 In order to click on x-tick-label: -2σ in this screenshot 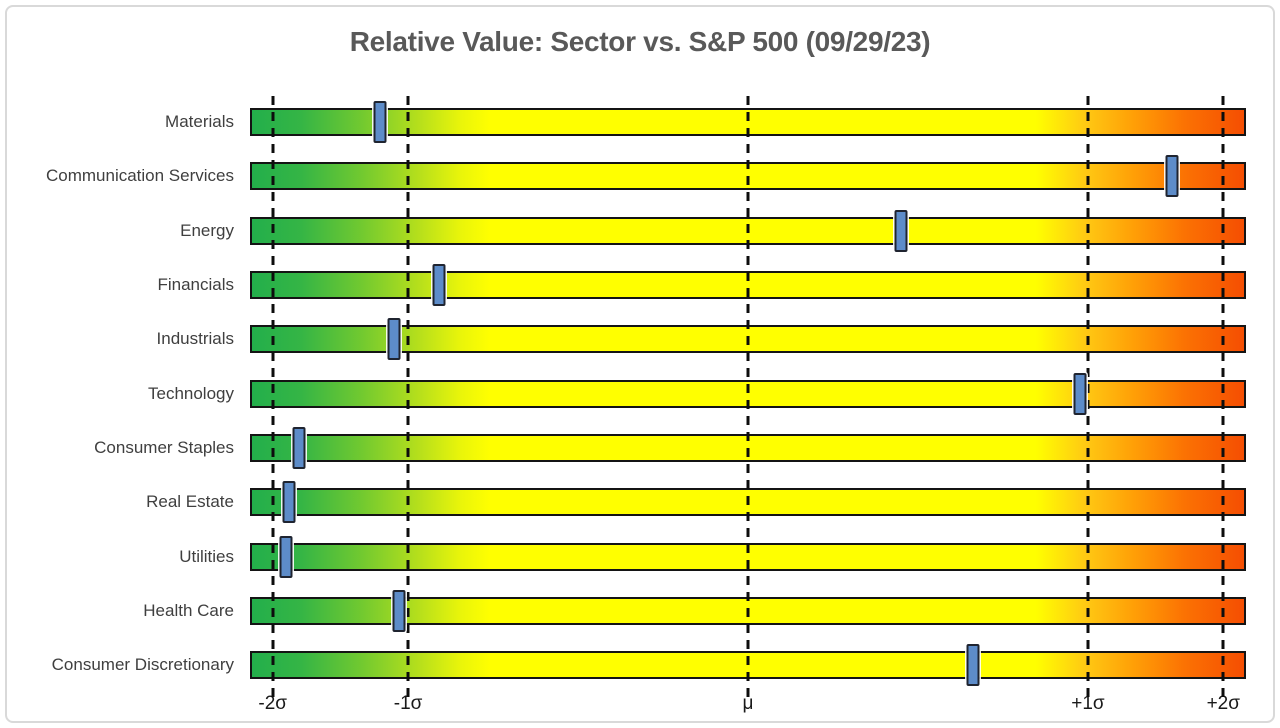, I will do `click(273, 703)`.